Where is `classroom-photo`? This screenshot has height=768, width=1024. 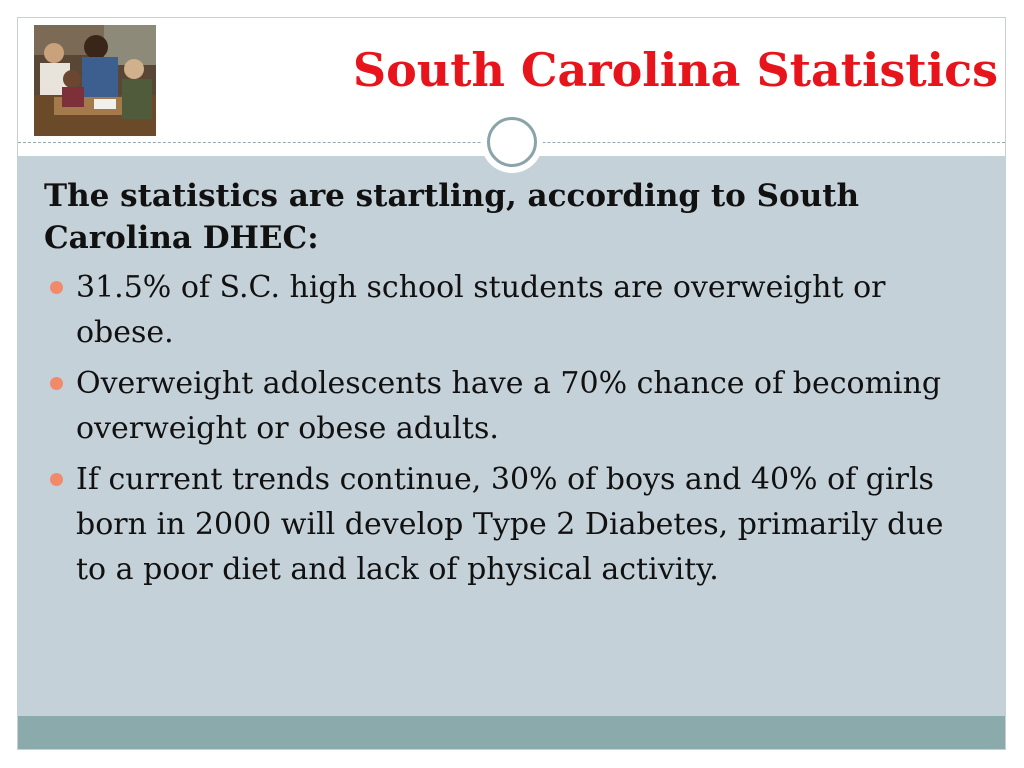
classroom-photo is located at coordinates (95, 80).